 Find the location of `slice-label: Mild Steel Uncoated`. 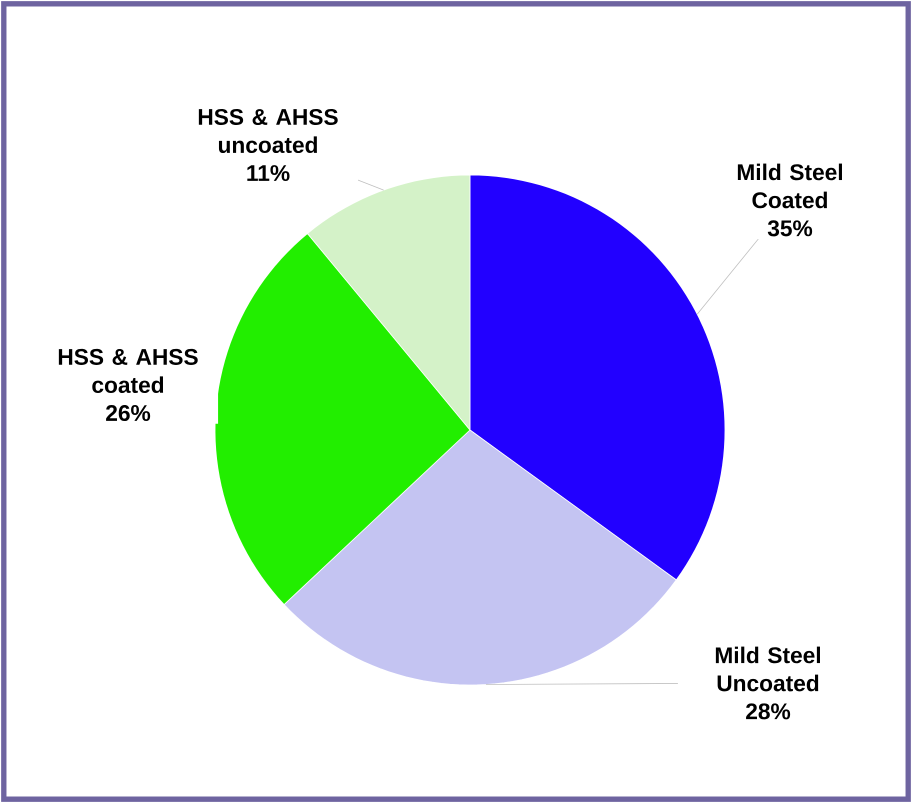

slice-label: Mild Steel Uncoated is located at coordinates (768, 669).